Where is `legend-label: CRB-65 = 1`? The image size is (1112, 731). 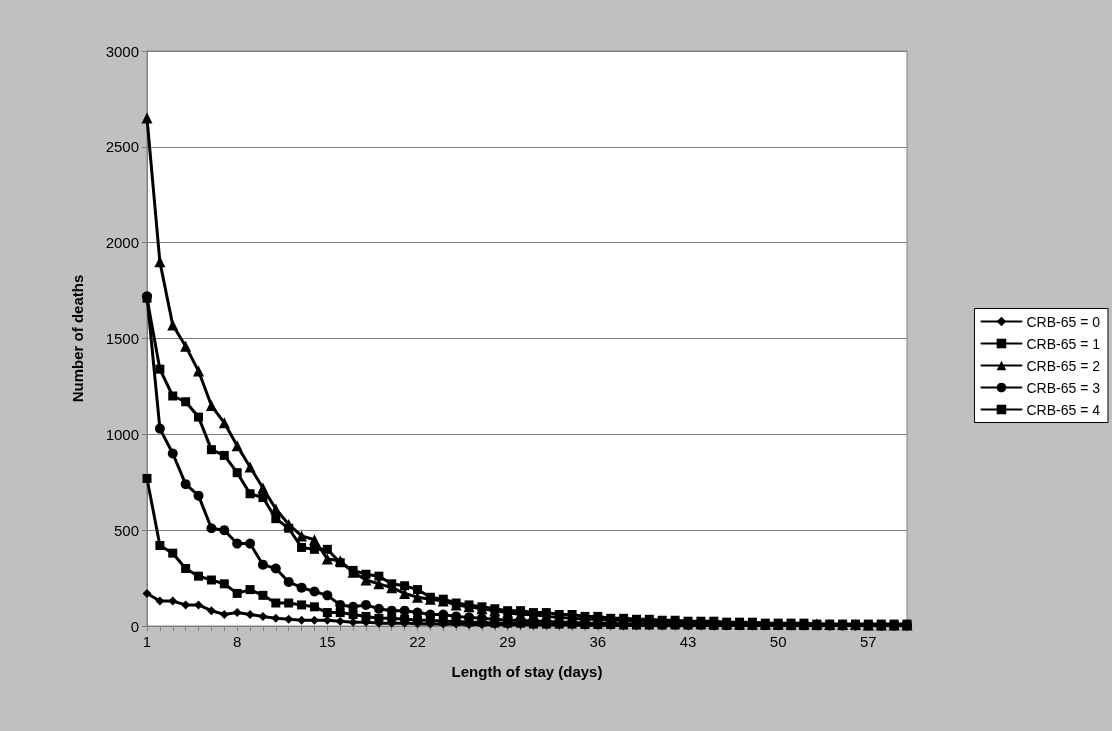
legend-label: CRB-65 = 1 is located at coordinates (1063, 343).